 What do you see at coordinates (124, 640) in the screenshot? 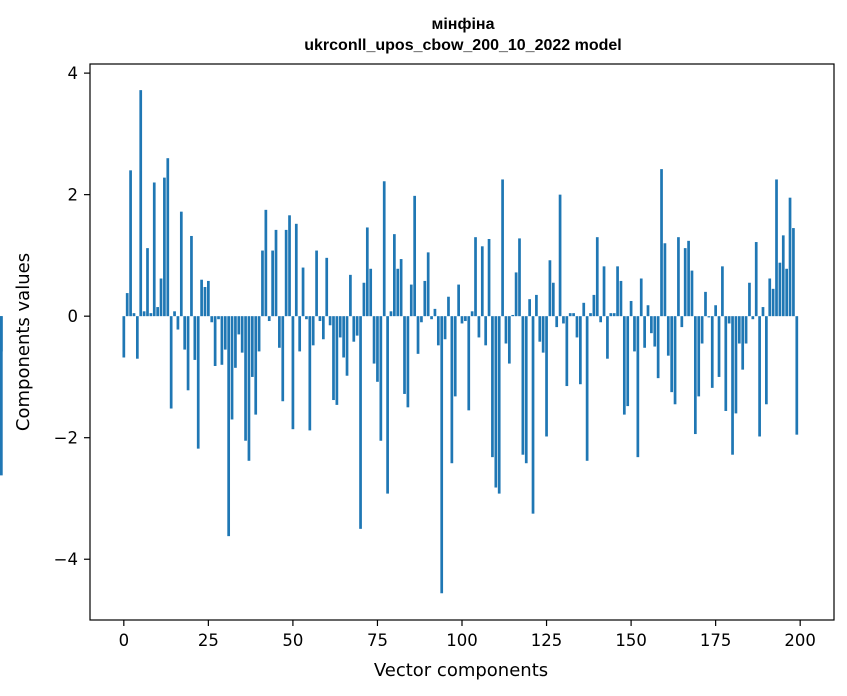
I see `x-tick-label: 0` at bounding box center [124, 640].